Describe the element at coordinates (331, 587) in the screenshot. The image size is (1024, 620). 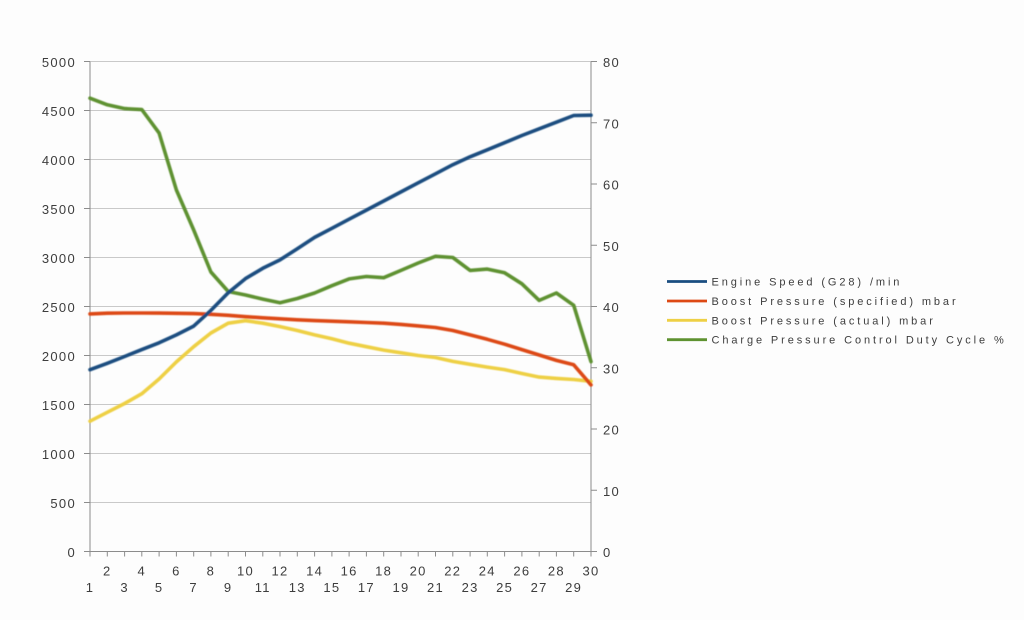
I see `svg-text: 15` at that location.